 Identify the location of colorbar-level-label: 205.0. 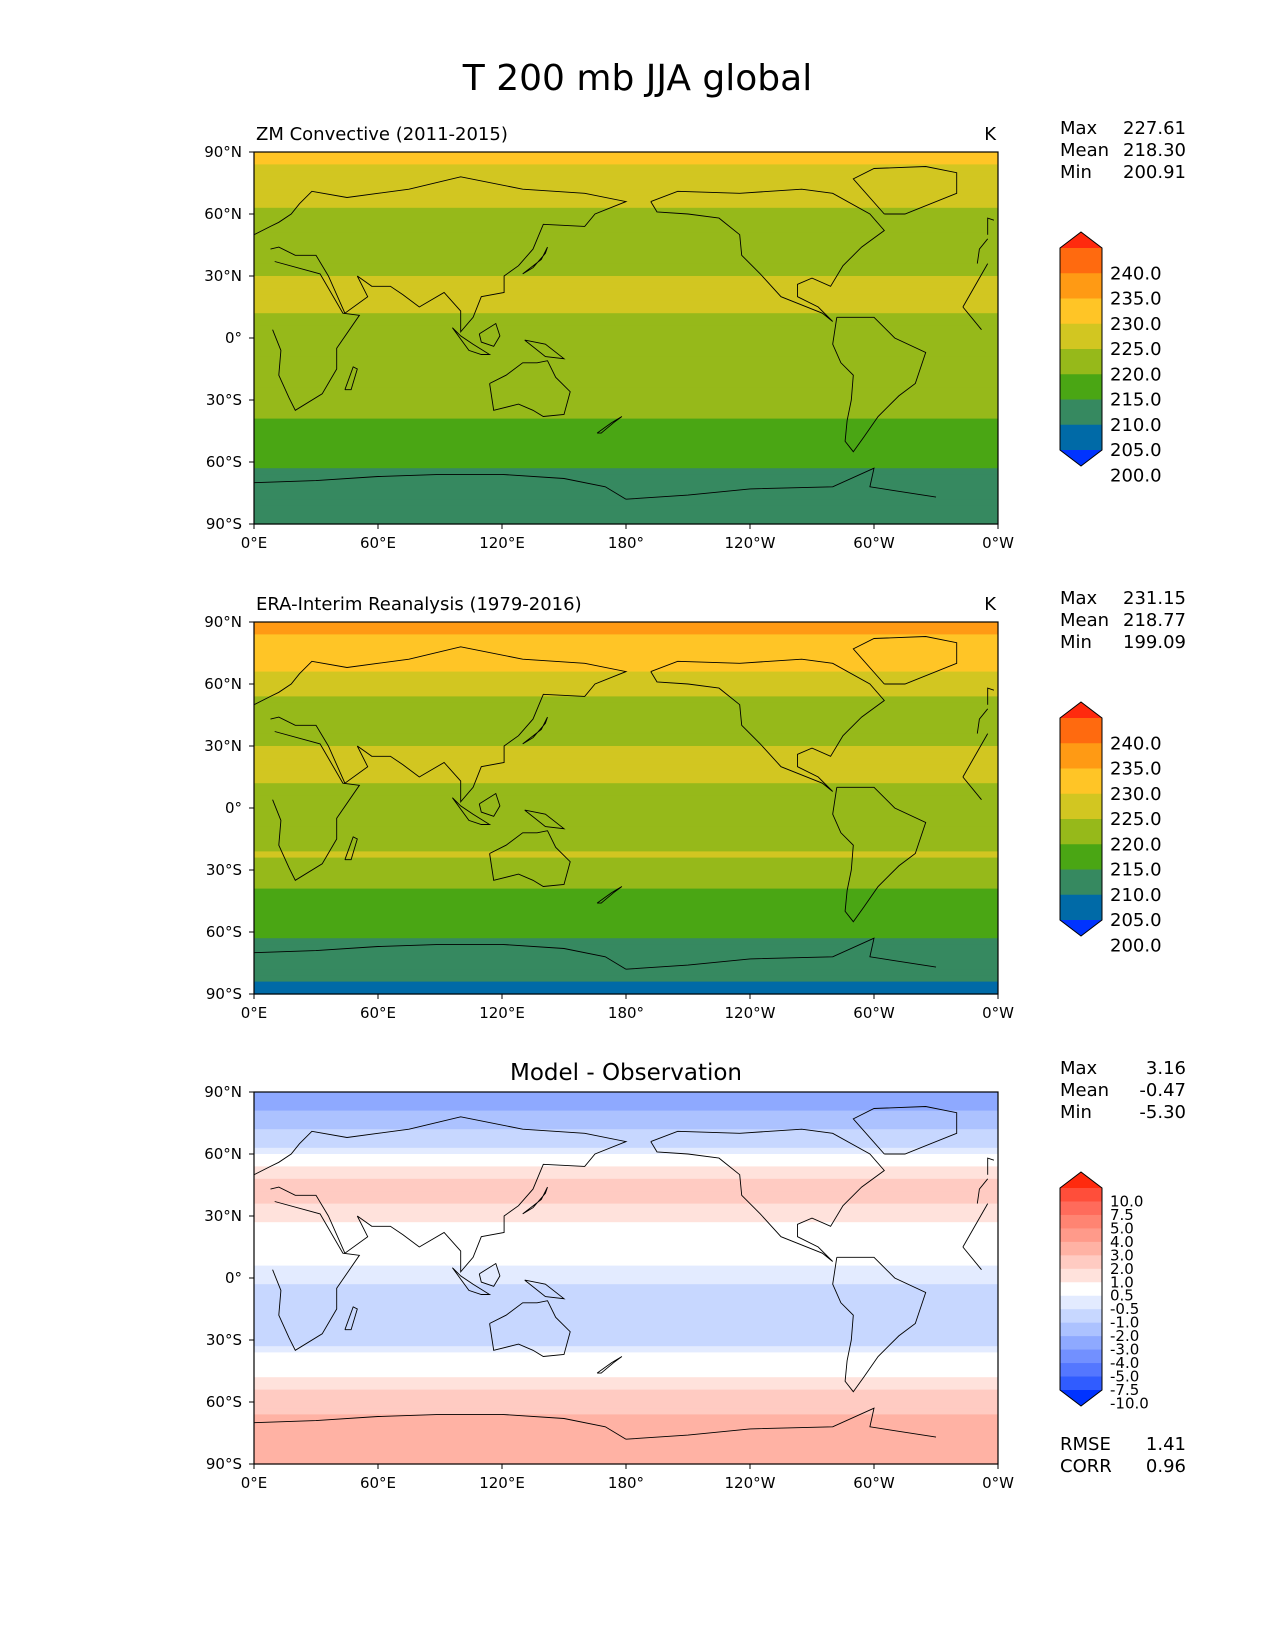
(1136, 920).